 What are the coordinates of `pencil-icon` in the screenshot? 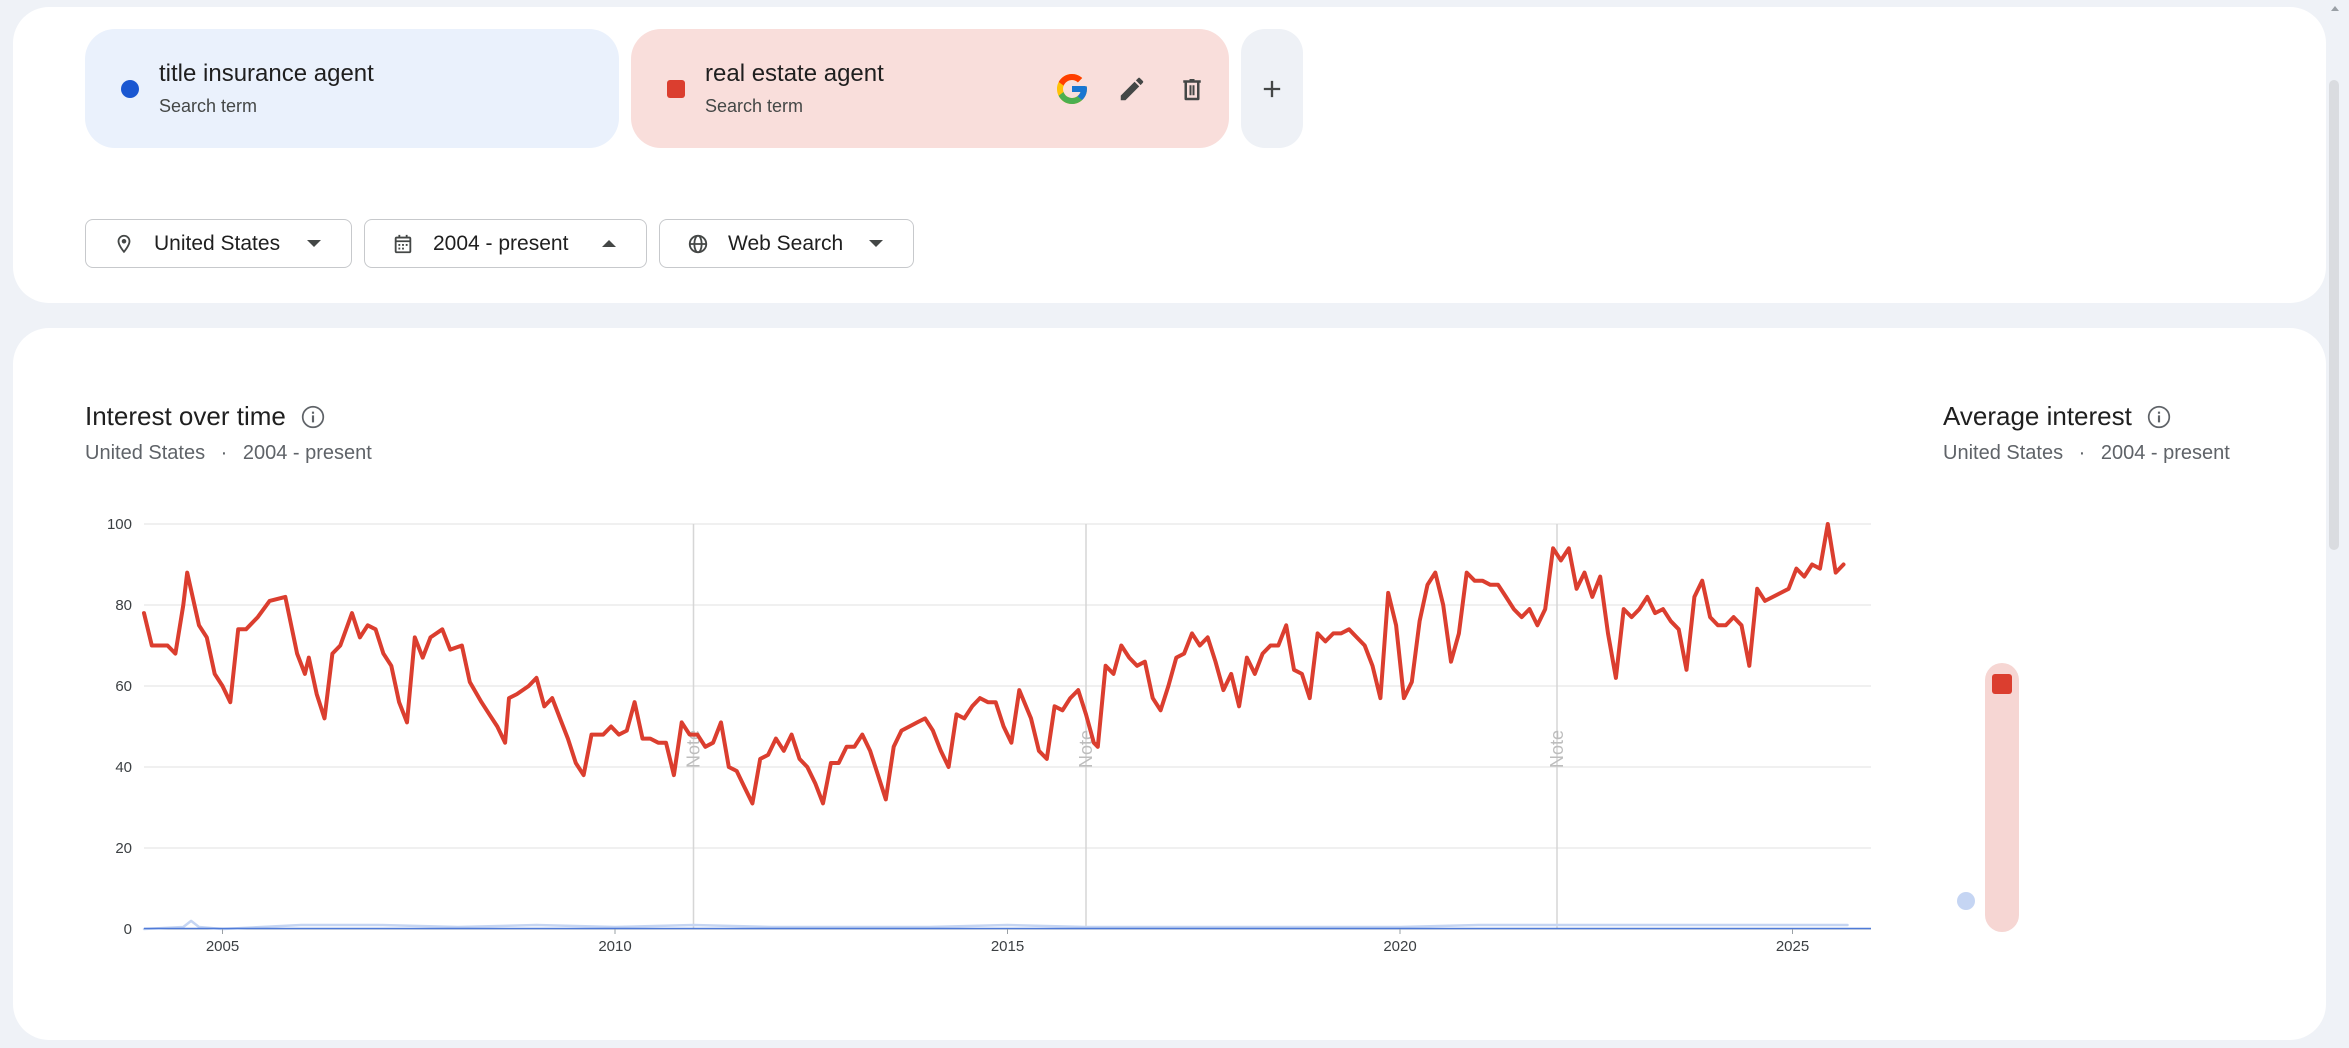 It's located at (1132, 89).